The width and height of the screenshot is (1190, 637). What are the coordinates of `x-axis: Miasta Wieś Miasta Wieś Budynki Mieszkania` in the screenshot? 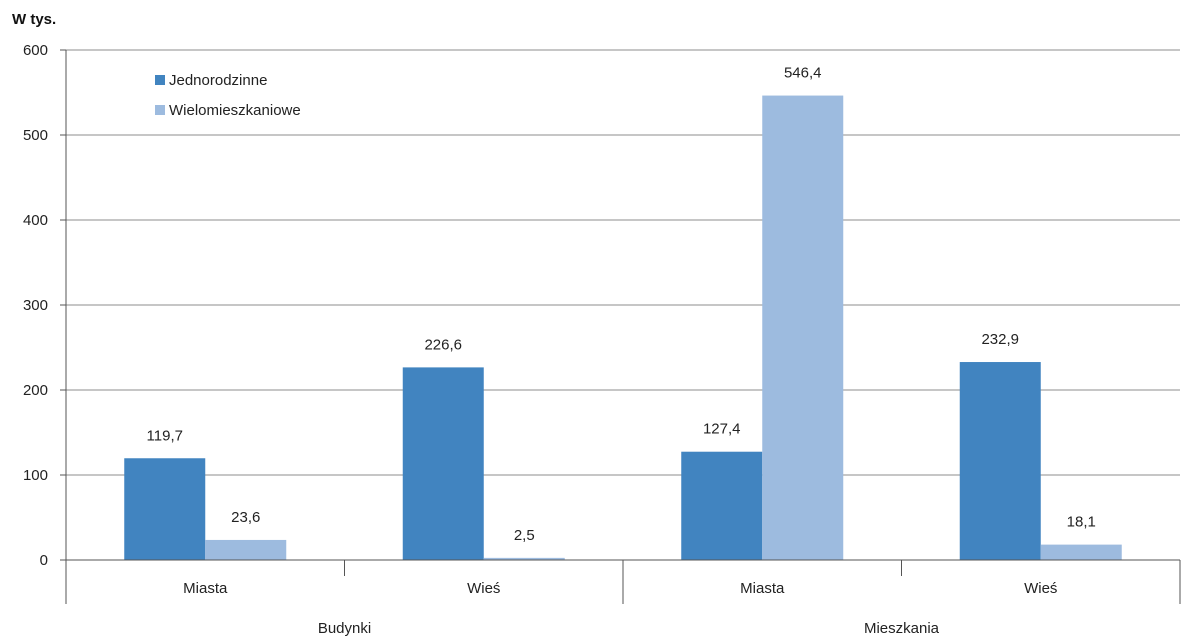 It's located at (623, 598).